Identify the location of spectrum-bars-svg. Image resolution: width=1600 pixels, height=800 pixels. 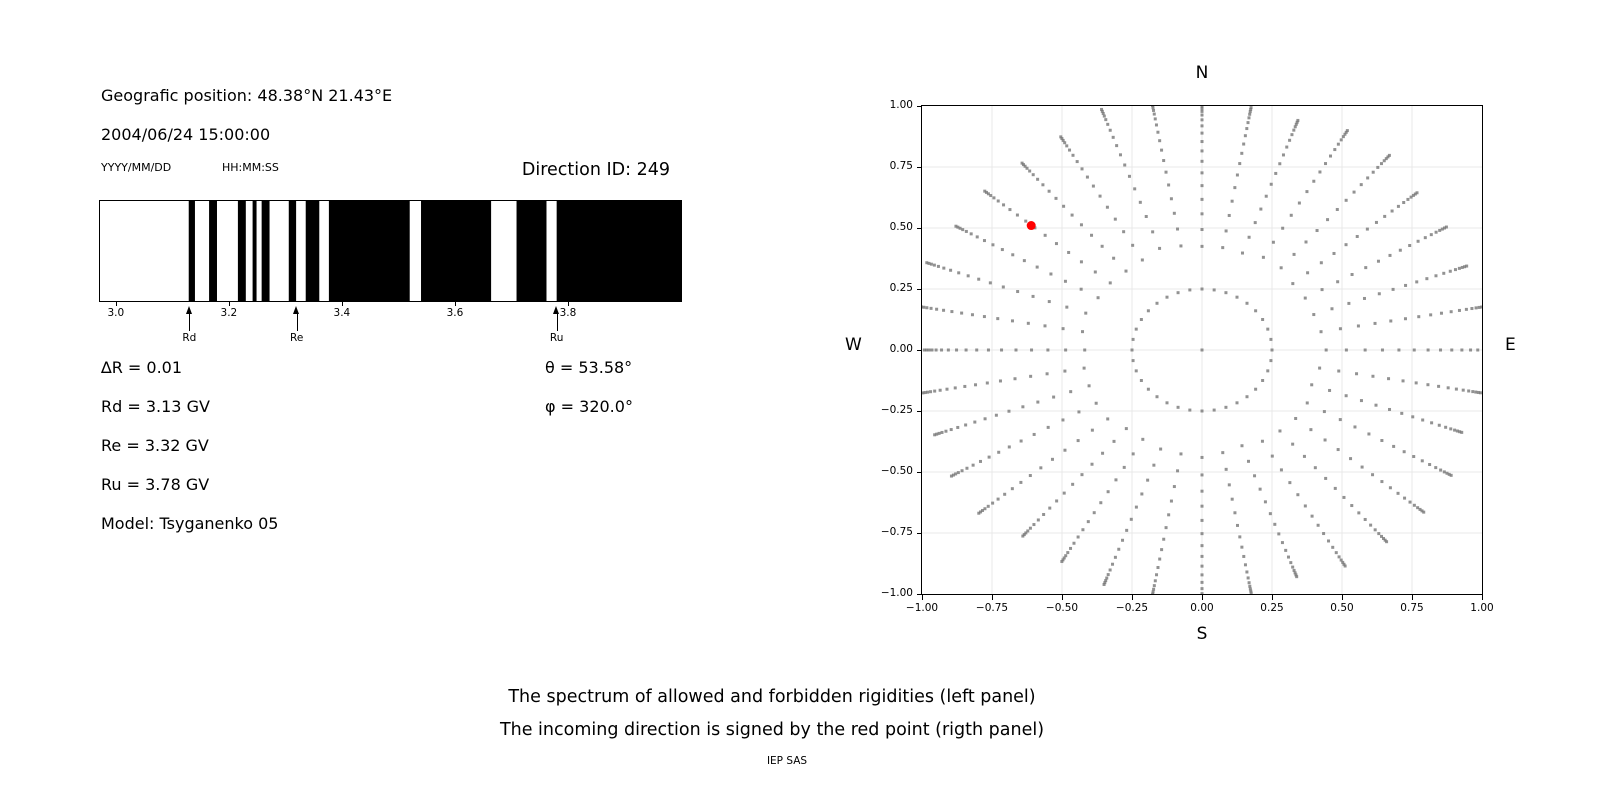
(434, 251).